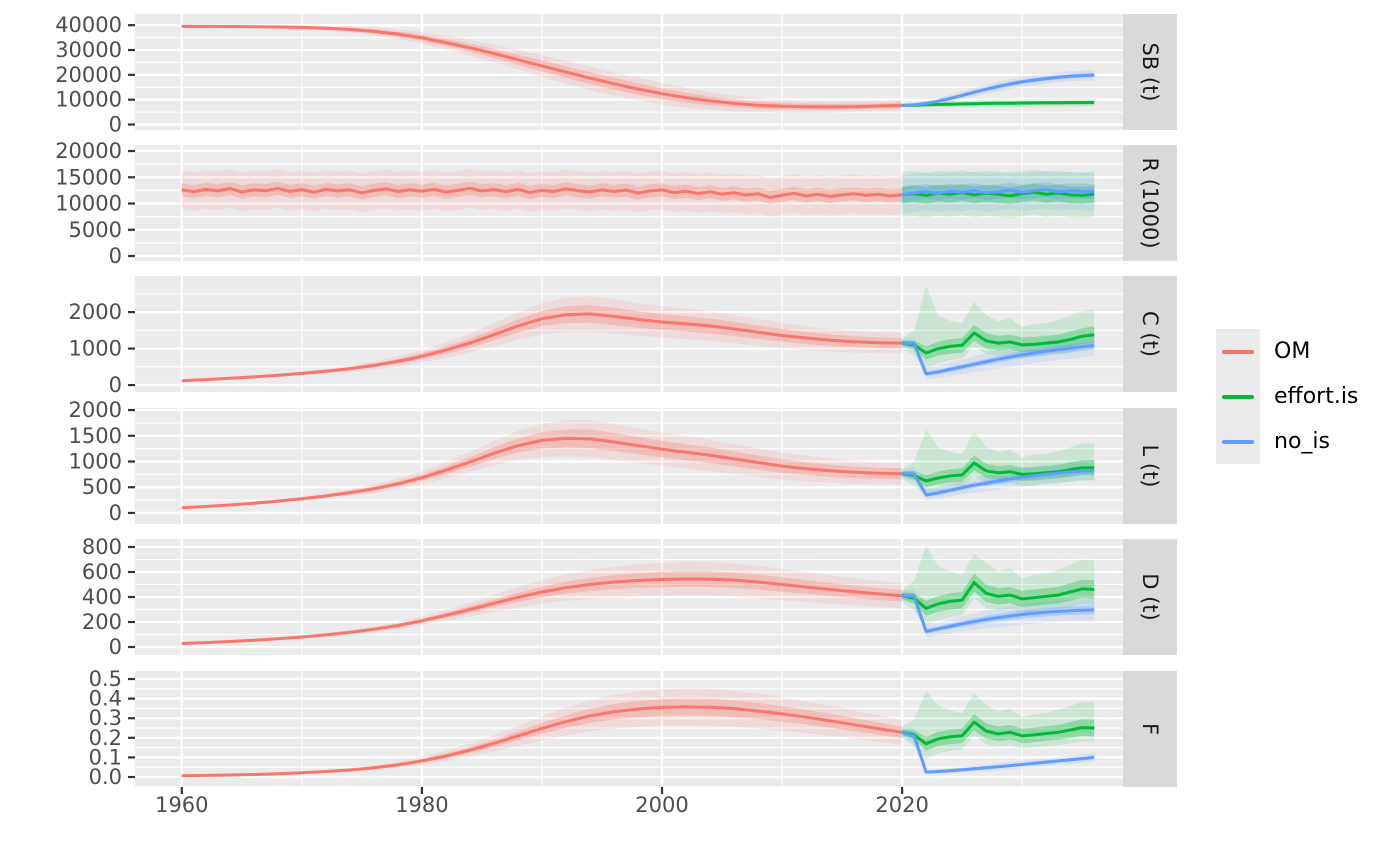 Image resolution: width=1400 pixels, height=866 pixels. Describe the element at coordinates (181, 805) in the screenshot. I see `x-tick-label: 1960` at that location.